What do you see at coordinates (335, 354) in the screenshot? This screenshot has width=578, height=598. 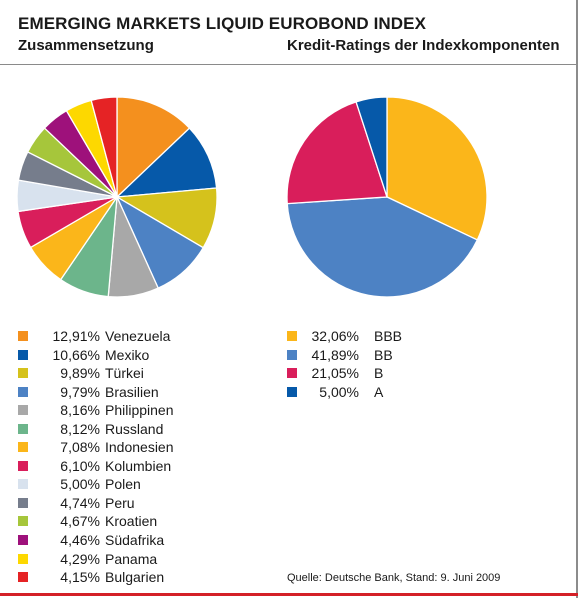 I see `legend-value: 41,89%` at bounding box center [335, 354].